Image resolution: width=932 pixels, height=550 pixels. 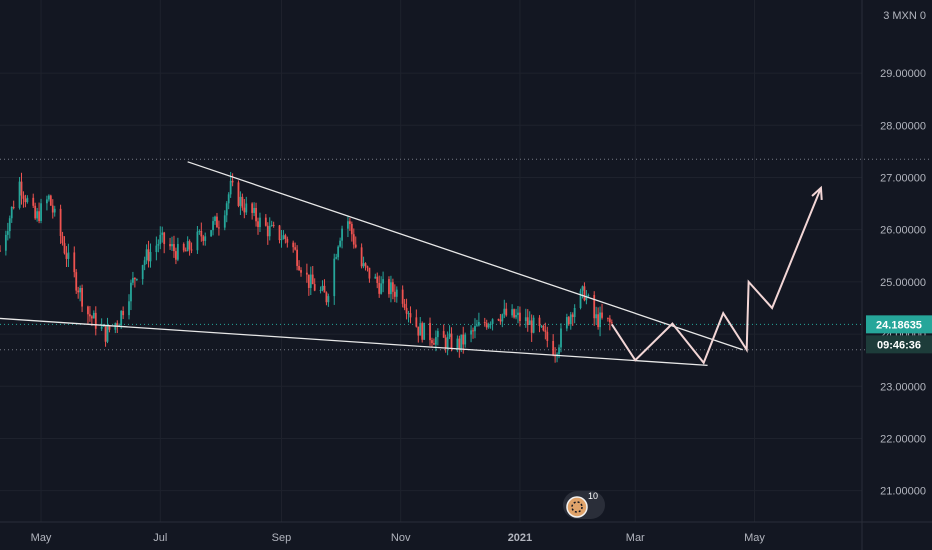 I want to click on y-tick-label-4: 25.00000, so click(x=903, y=283).